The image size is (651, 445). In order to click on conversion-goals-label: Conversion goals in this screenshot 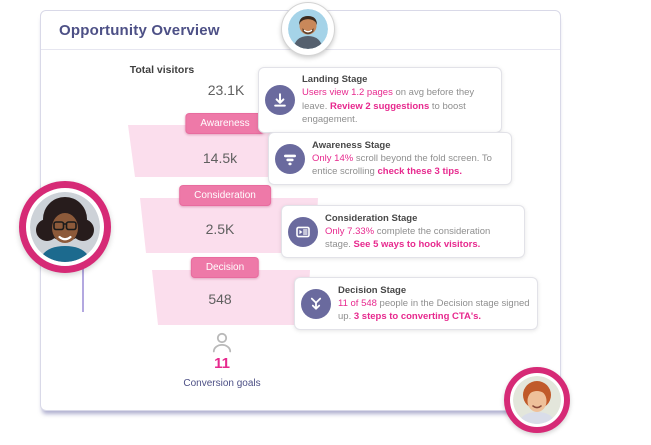, I will do `click(222, 383)`.